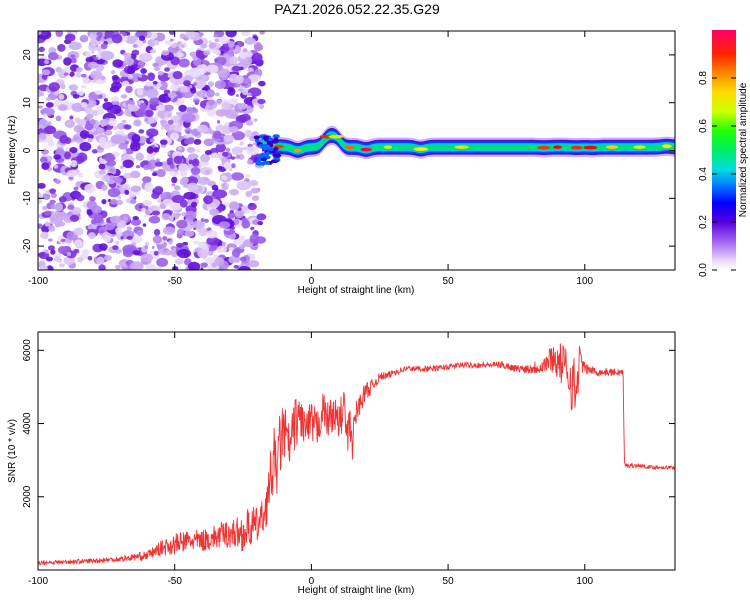 This screenshot has height=600, width=750. I want to click on spectrogram-x-tick-label: -100, so click(38, 281).